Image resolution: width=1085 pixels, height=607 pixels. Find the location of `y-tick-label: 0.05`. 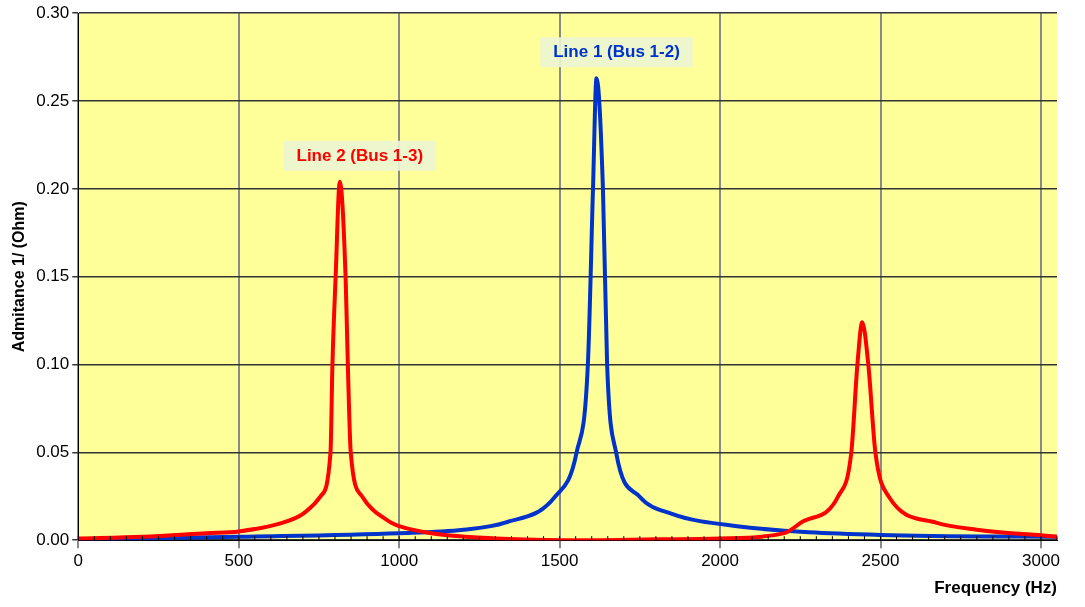

y-tick-label: 0.05 is located at coordinates (53, 452).